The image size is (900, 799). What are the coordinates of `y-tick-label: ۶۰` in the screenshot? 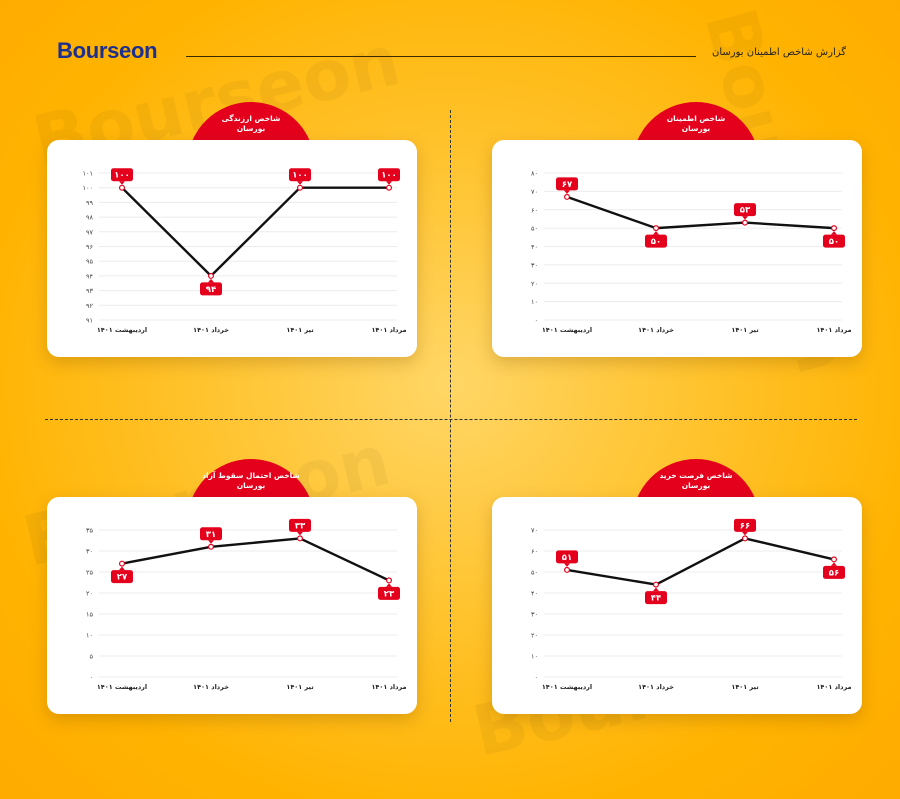 It's located at (534, 210).